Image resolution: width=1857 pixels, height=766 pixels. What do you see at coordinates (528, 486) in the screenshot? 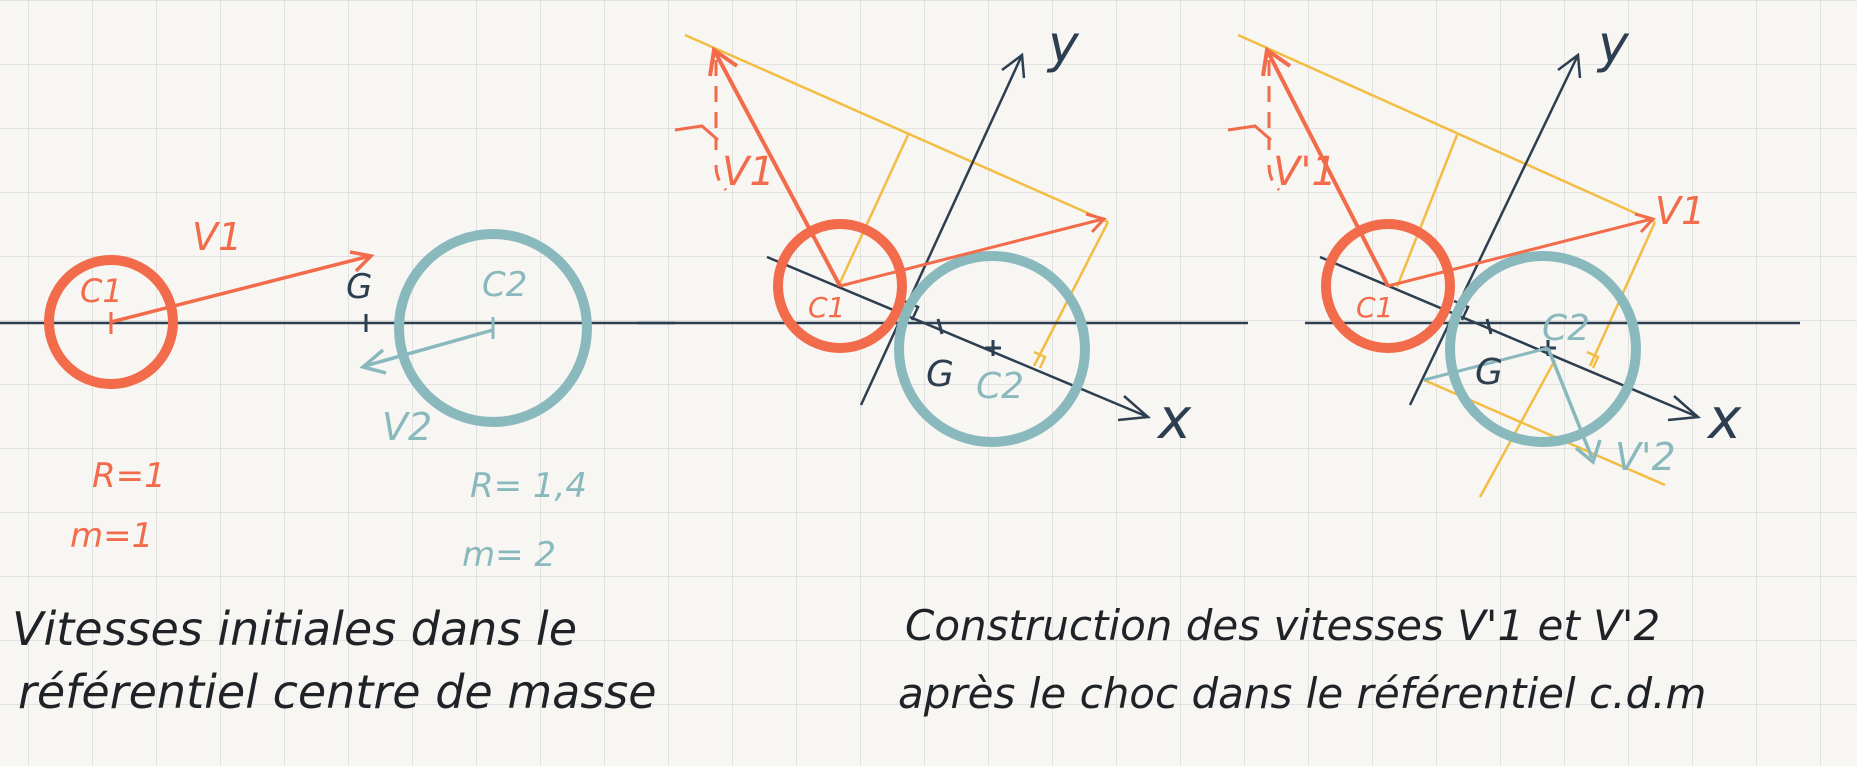
I see `panel1-radius-2: R= 1,4` at bounding box center [528, 486].